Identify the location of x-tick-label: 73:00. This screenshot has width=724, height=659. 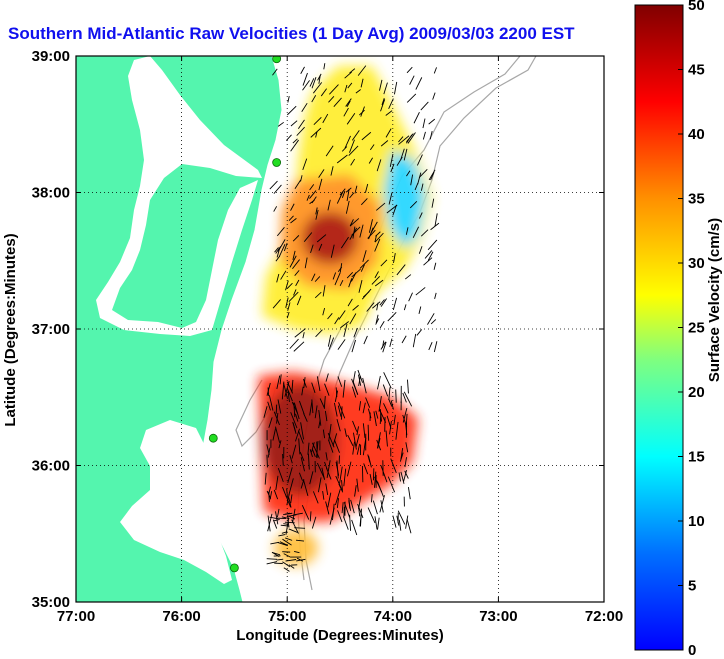
(498, 616).